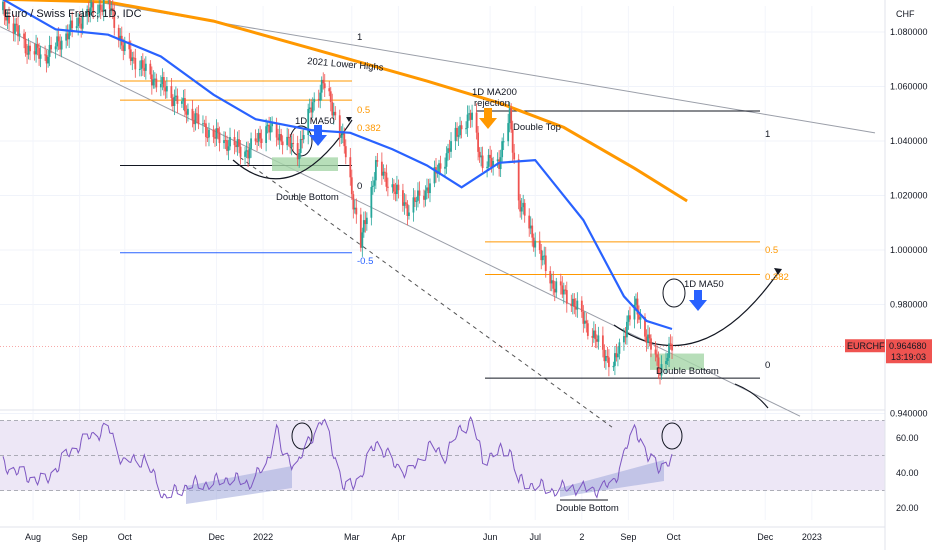  I want to click on fib-left-0-label: 0, so click(359, 186).